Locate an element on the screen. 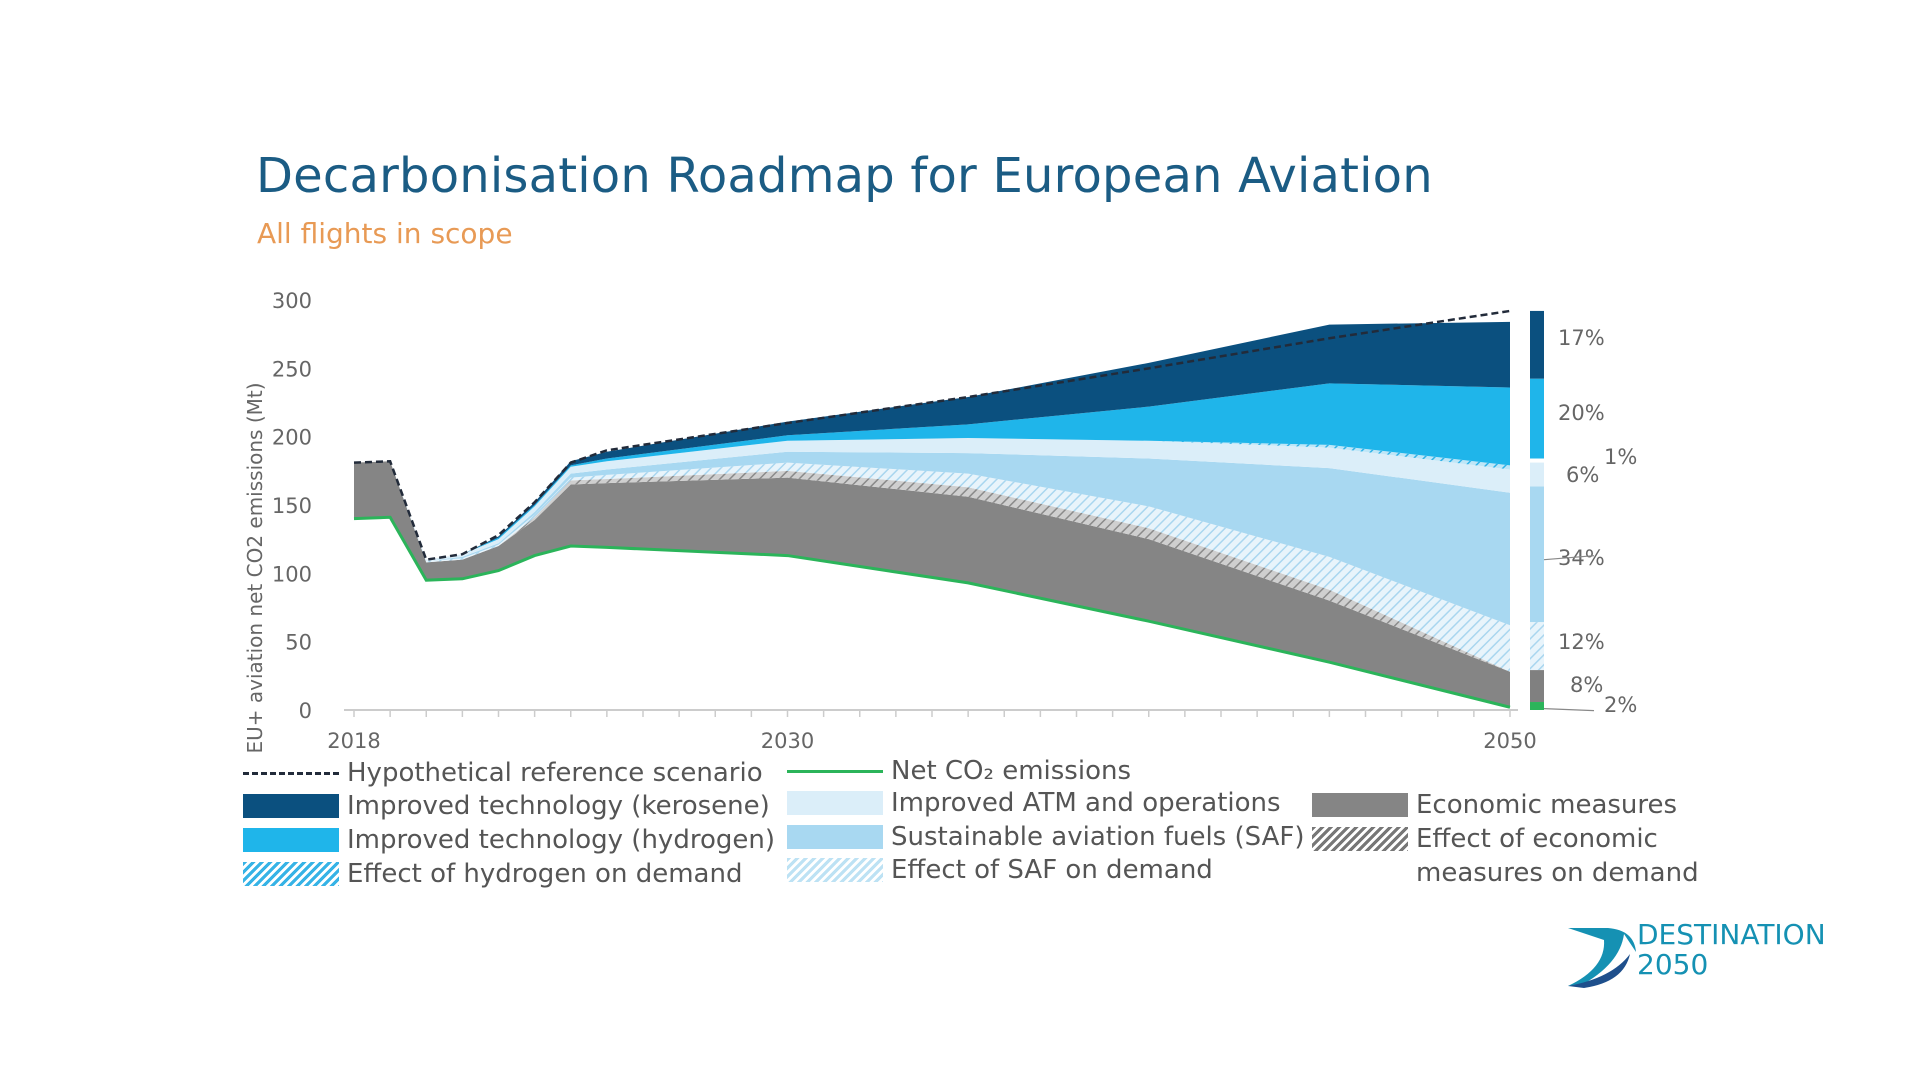 The image size is (1920, 1080). logo-text: DESTINATION 2050 is located at coordinates (1731, 950).